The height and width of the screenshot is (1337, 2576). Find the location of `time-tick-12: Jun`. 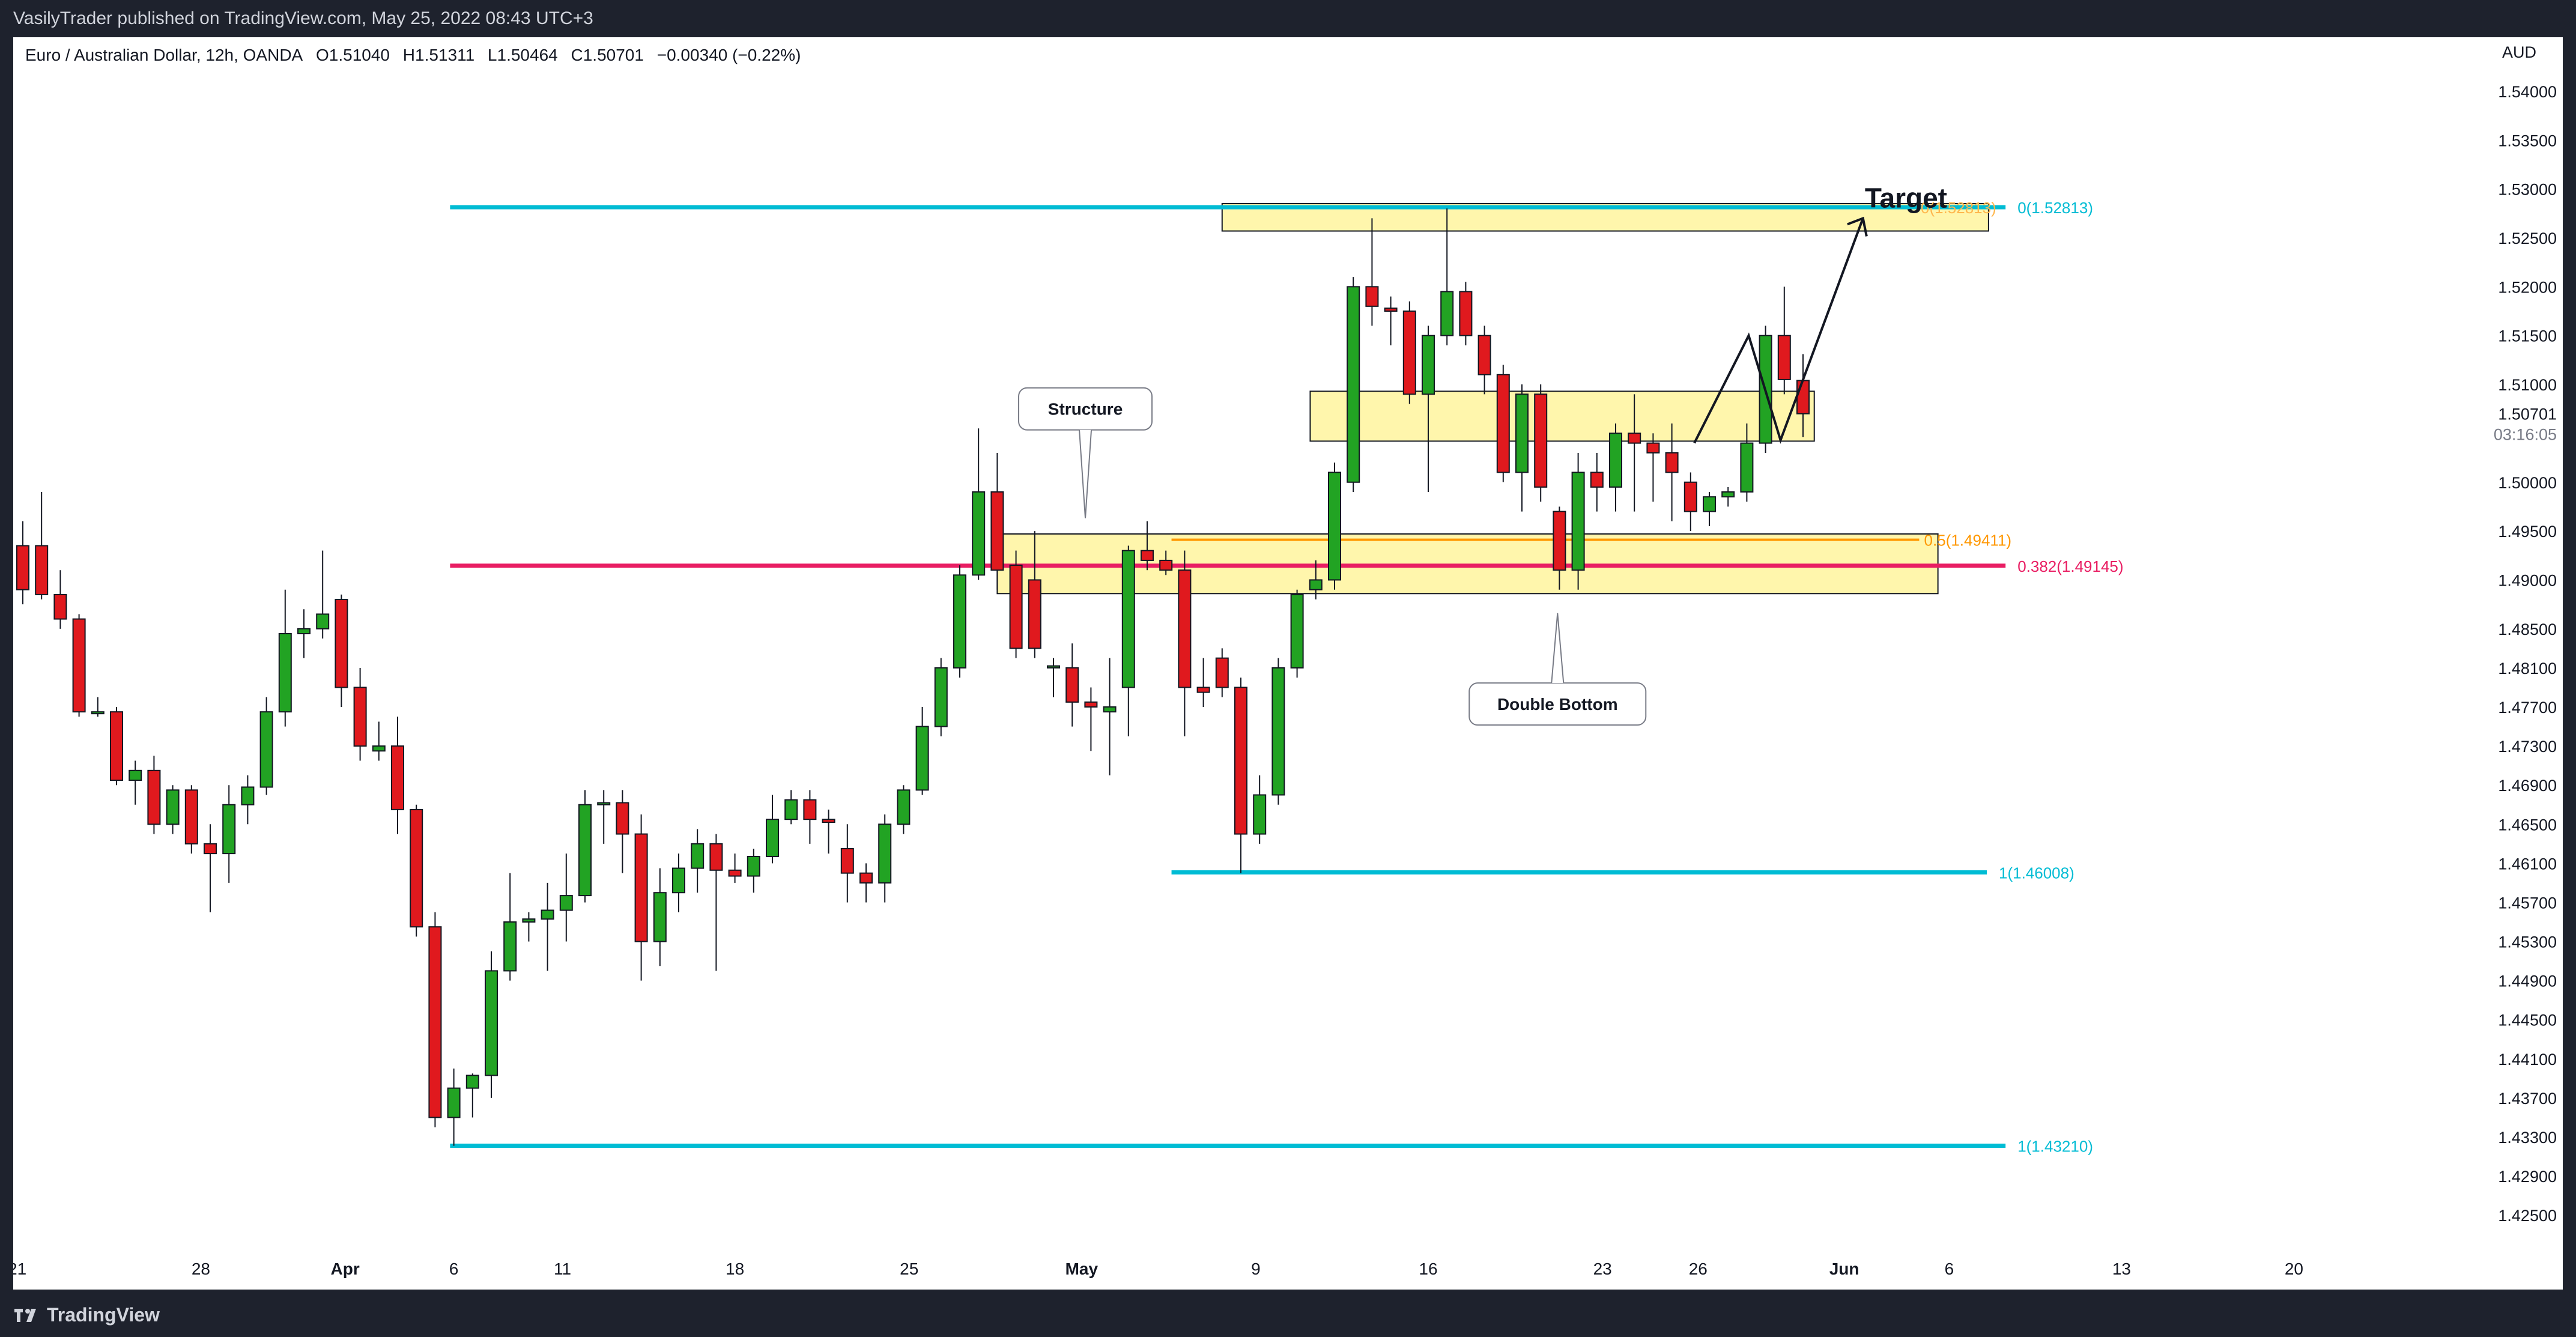

time-tick-12: Jun is located at coordinates (1844, 1269).